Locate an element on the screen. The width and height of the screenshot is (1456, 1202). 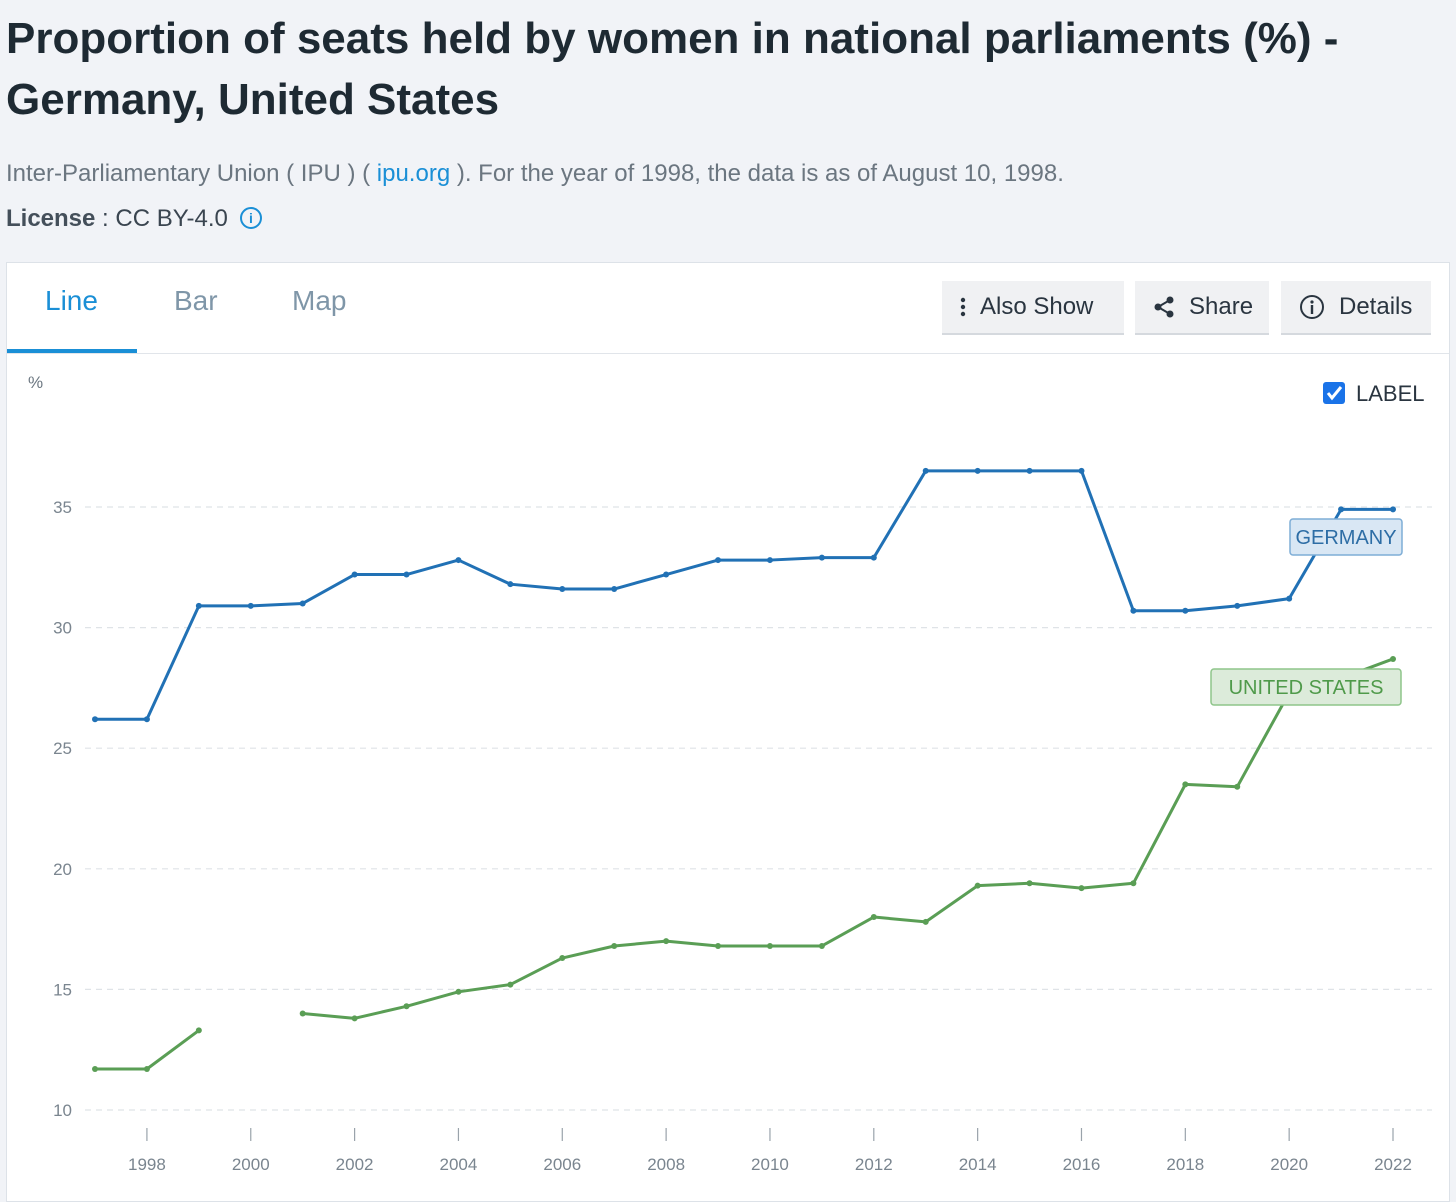
x-tick-label: 2006 is located at coordinates (562, 1164).